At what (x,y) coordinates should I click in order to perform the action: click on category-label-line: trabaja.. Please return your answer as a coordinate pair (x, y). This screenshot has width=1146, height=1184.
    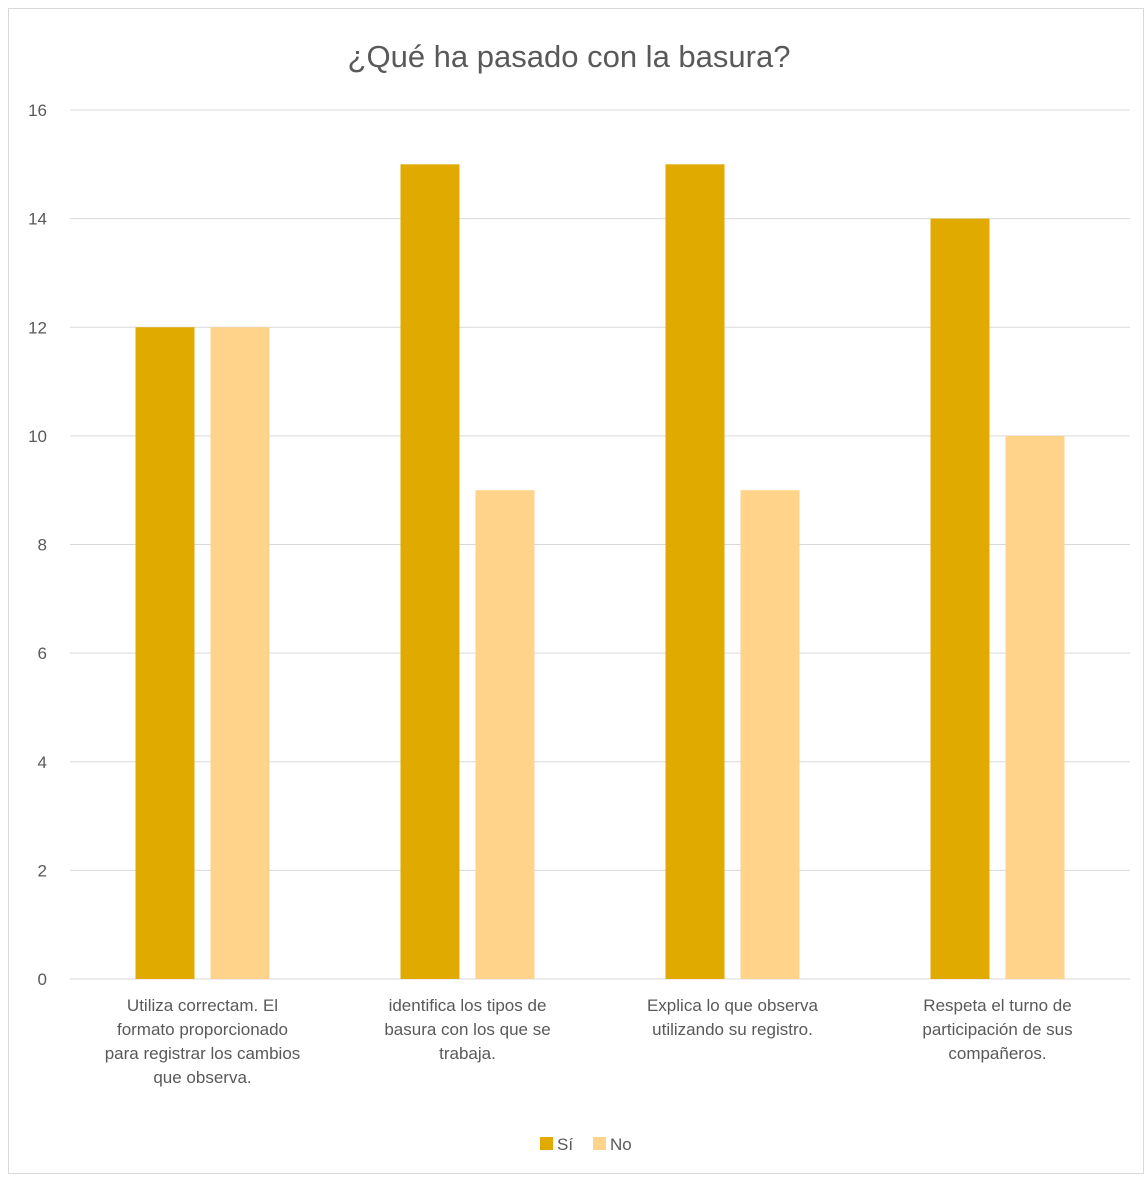
    Looking at the image, I should click on (467, 1053).